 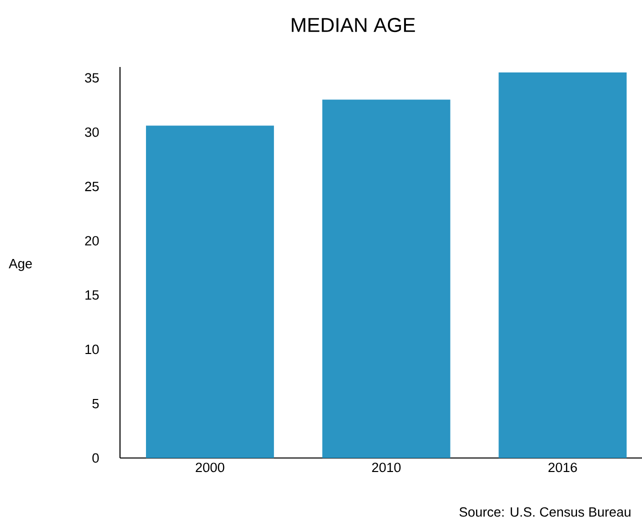 I want to click on y-tick-label: 30, so click(x=91, y=132).